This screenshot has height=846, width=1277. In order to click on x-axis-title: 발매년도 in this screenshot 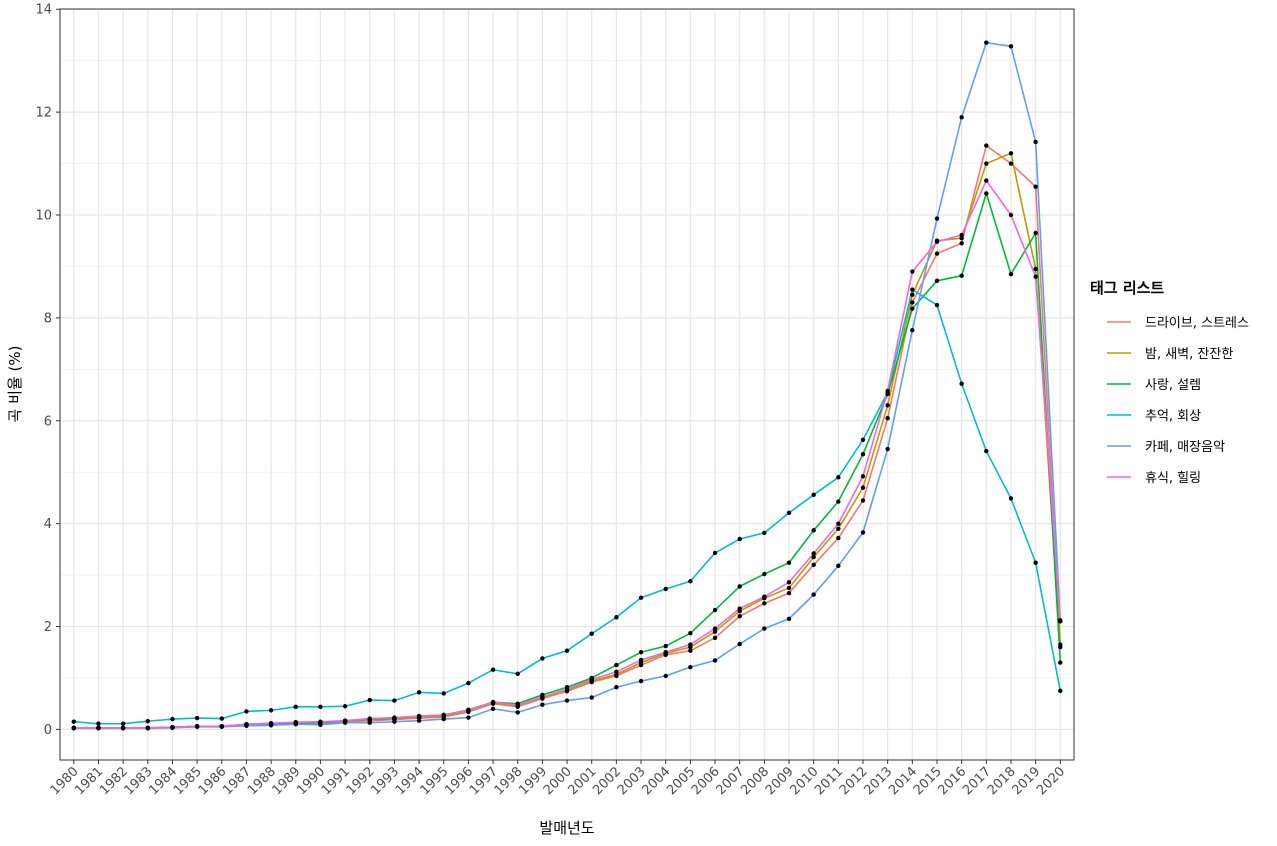, I will do `click(566, 828)`.